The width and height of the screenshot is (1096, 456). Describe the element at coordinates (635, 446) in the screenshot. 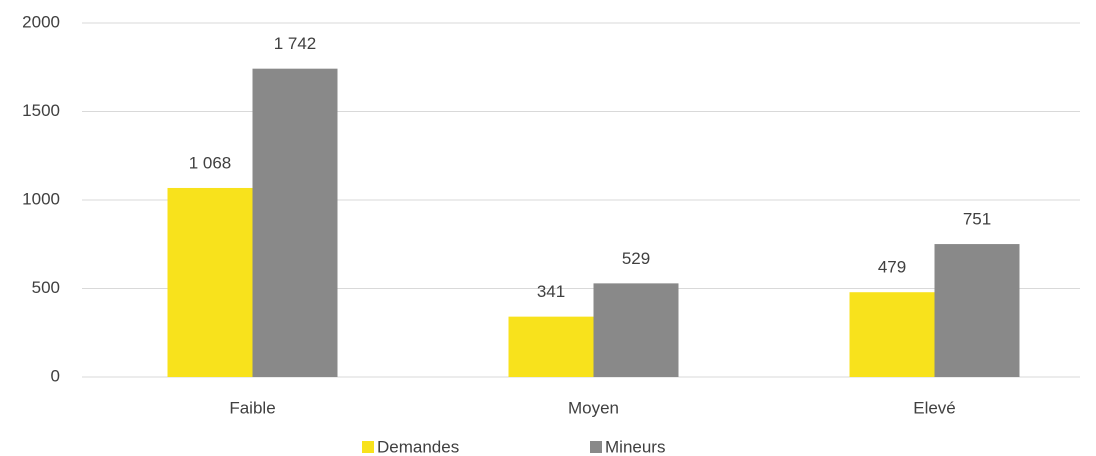

I see `legend-label: Mineurs` at that location.